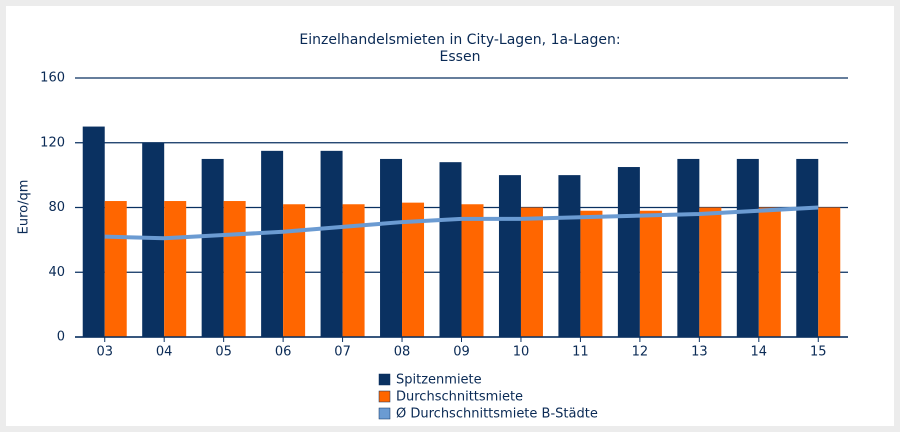 This screenshot has width=900, height=432. I want to click on legend-label: Ø Durchschnittsmiete B-Städte, so click(497, 414).